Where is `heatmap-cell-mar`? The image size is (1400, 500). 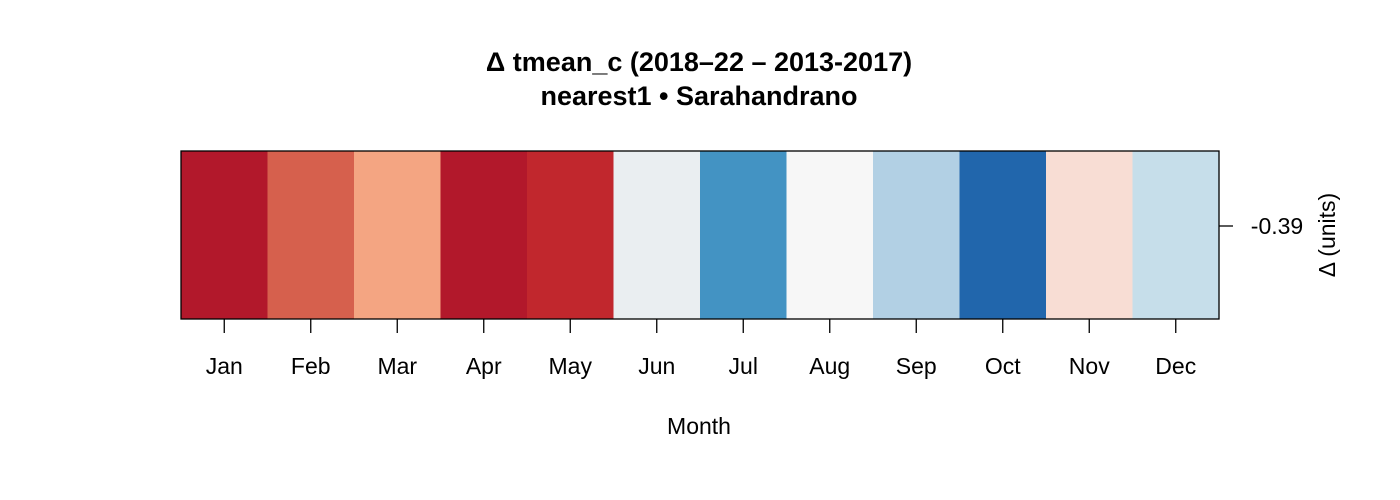
heatmap-cell-mar is located at coordinates (398, 235).